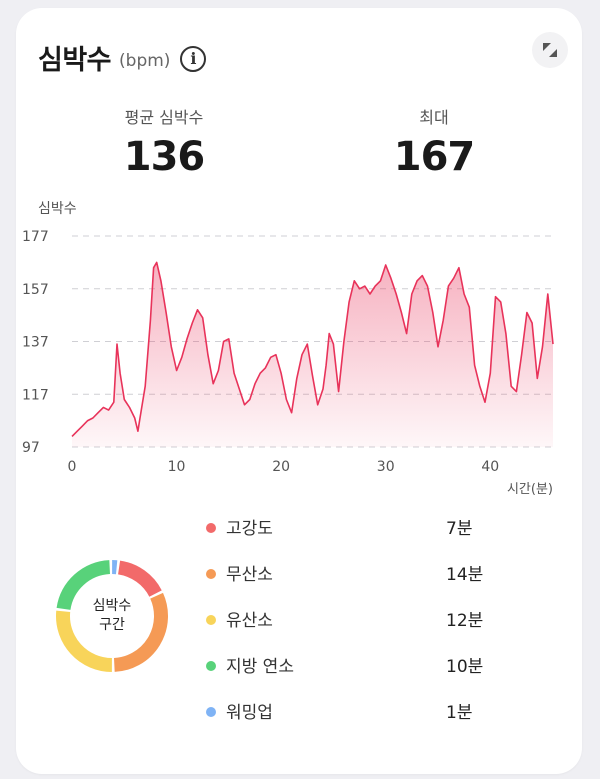  I want to click on zone-duration: 12분, so click(465, 621).